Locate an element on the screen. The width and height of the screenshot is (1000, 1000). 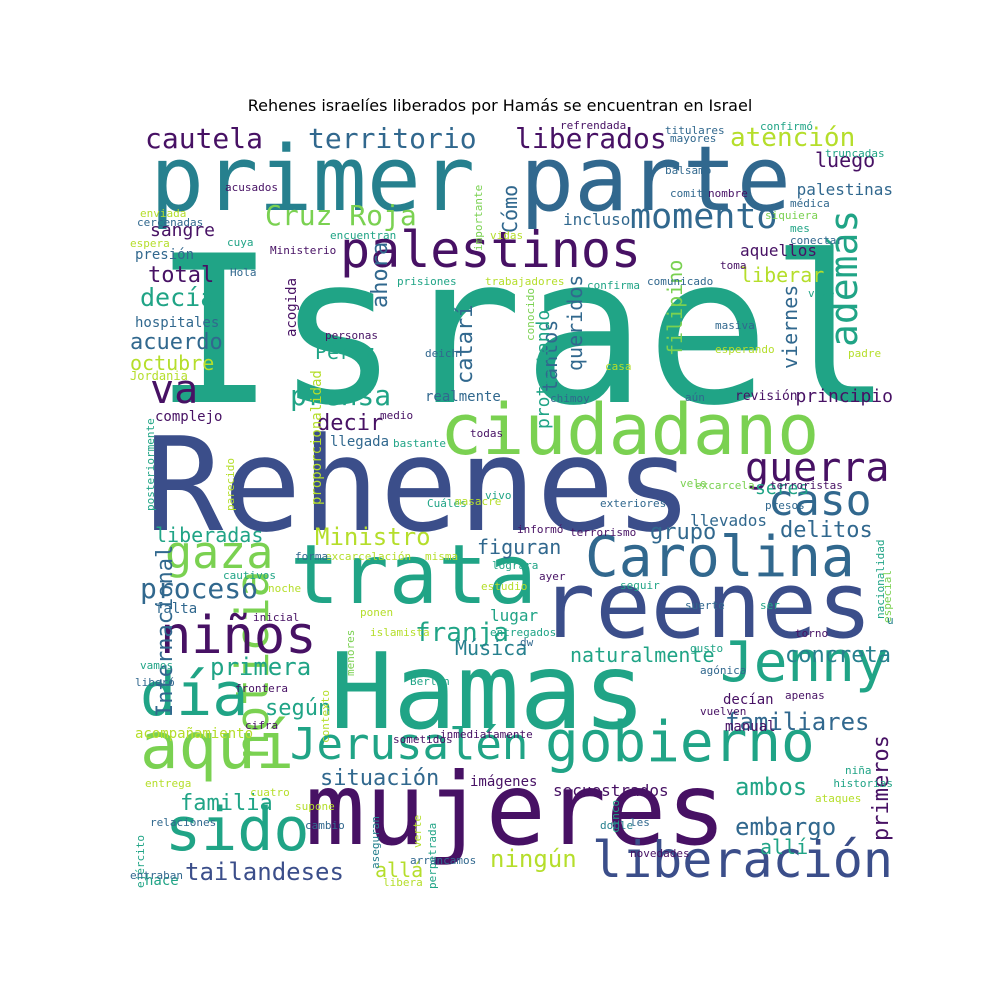
cloud-word: primera is located at coordinates (261, 667).